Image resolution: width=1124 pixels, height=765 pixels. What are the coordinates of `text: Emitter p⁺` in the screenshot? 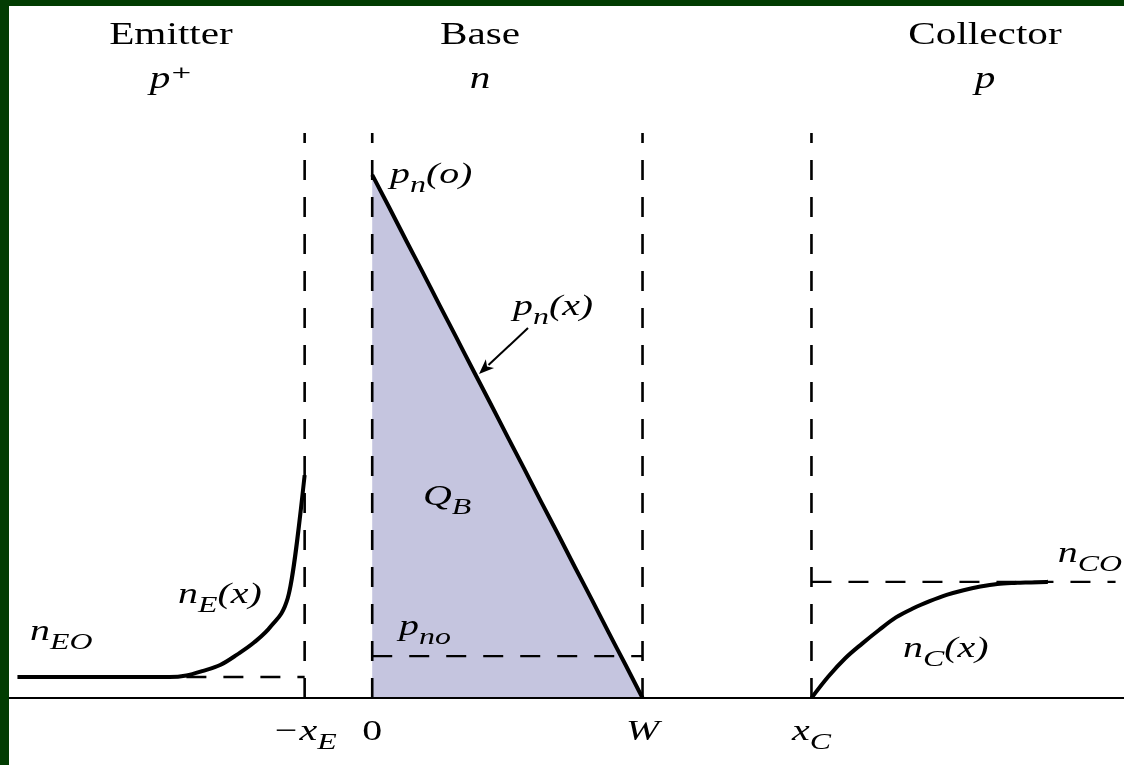 It's located at (171, 55).